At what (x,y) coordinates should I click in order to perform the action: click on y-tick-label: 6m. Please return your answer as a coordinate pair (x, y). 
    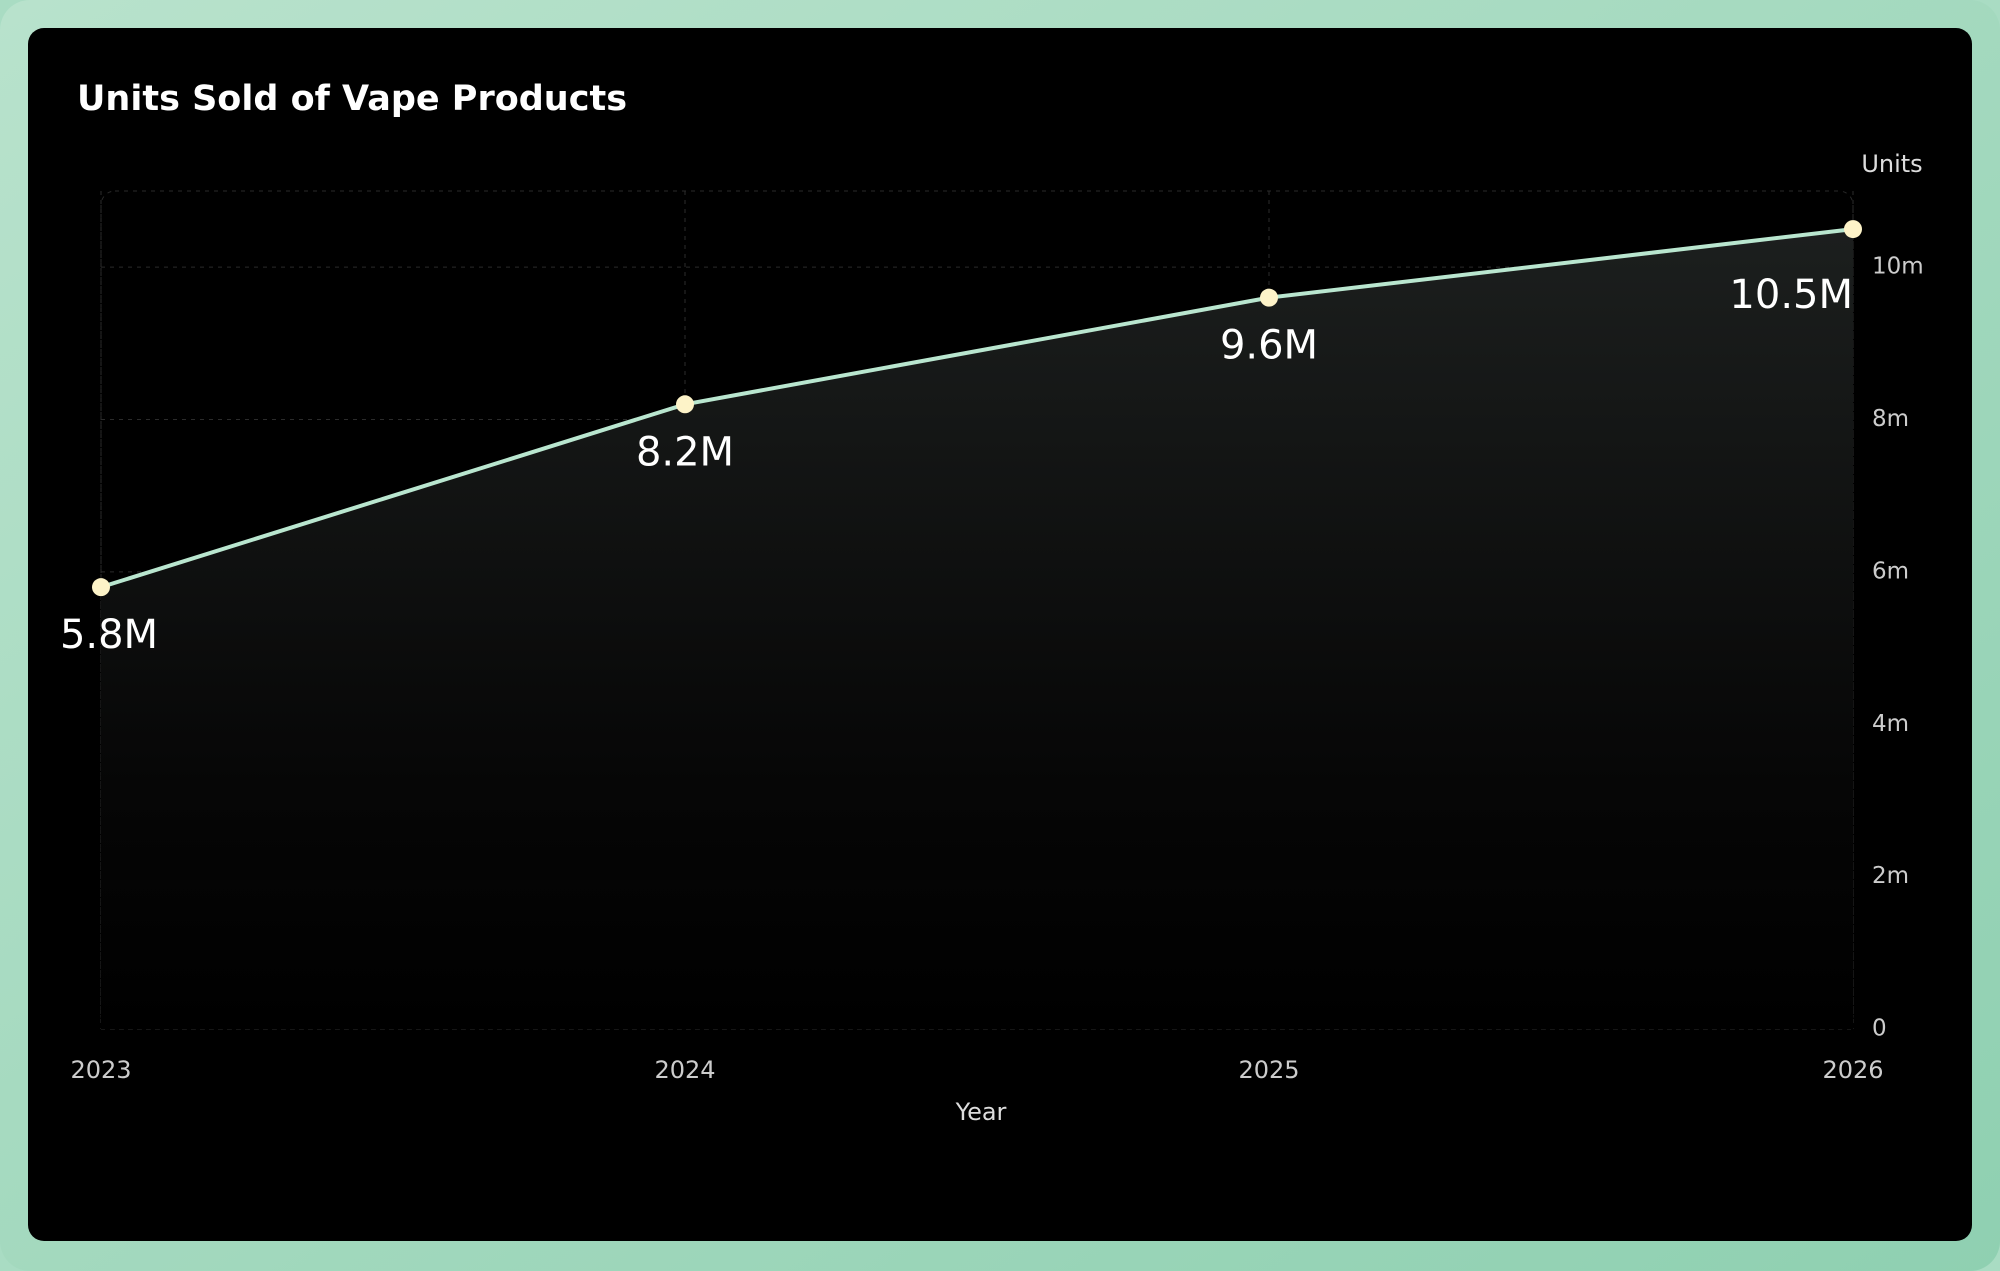
    Looking at the image, I should click on (1890, 571).